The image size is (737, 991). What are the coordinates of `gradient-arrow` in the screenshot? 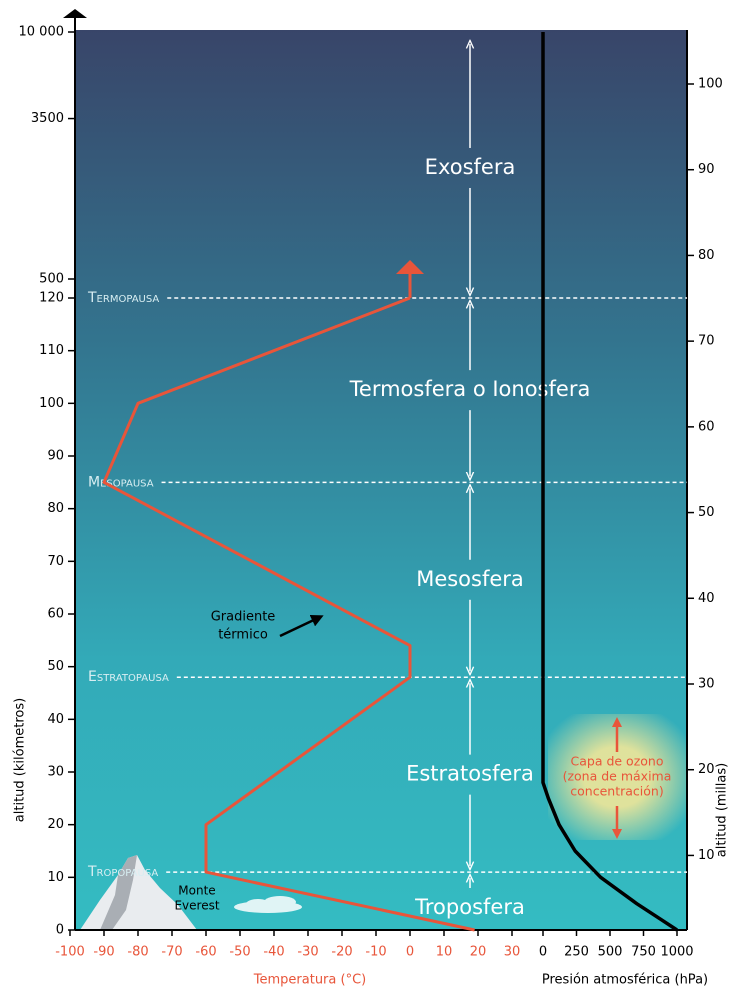 It's located at (301, 626).